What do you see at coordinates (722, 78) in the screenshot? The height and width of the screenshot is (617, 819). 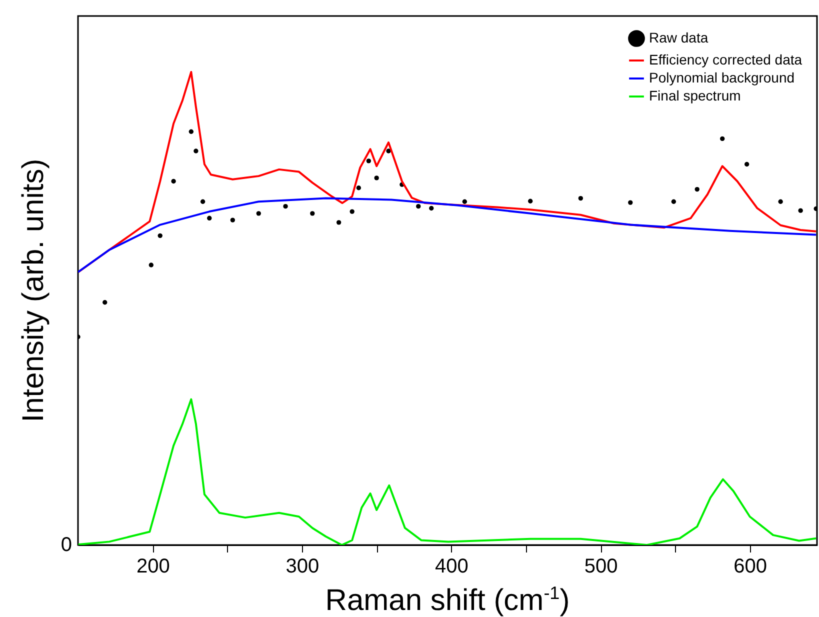 I see `legend-label: Polynomial background` at bounding box center [722, 78].